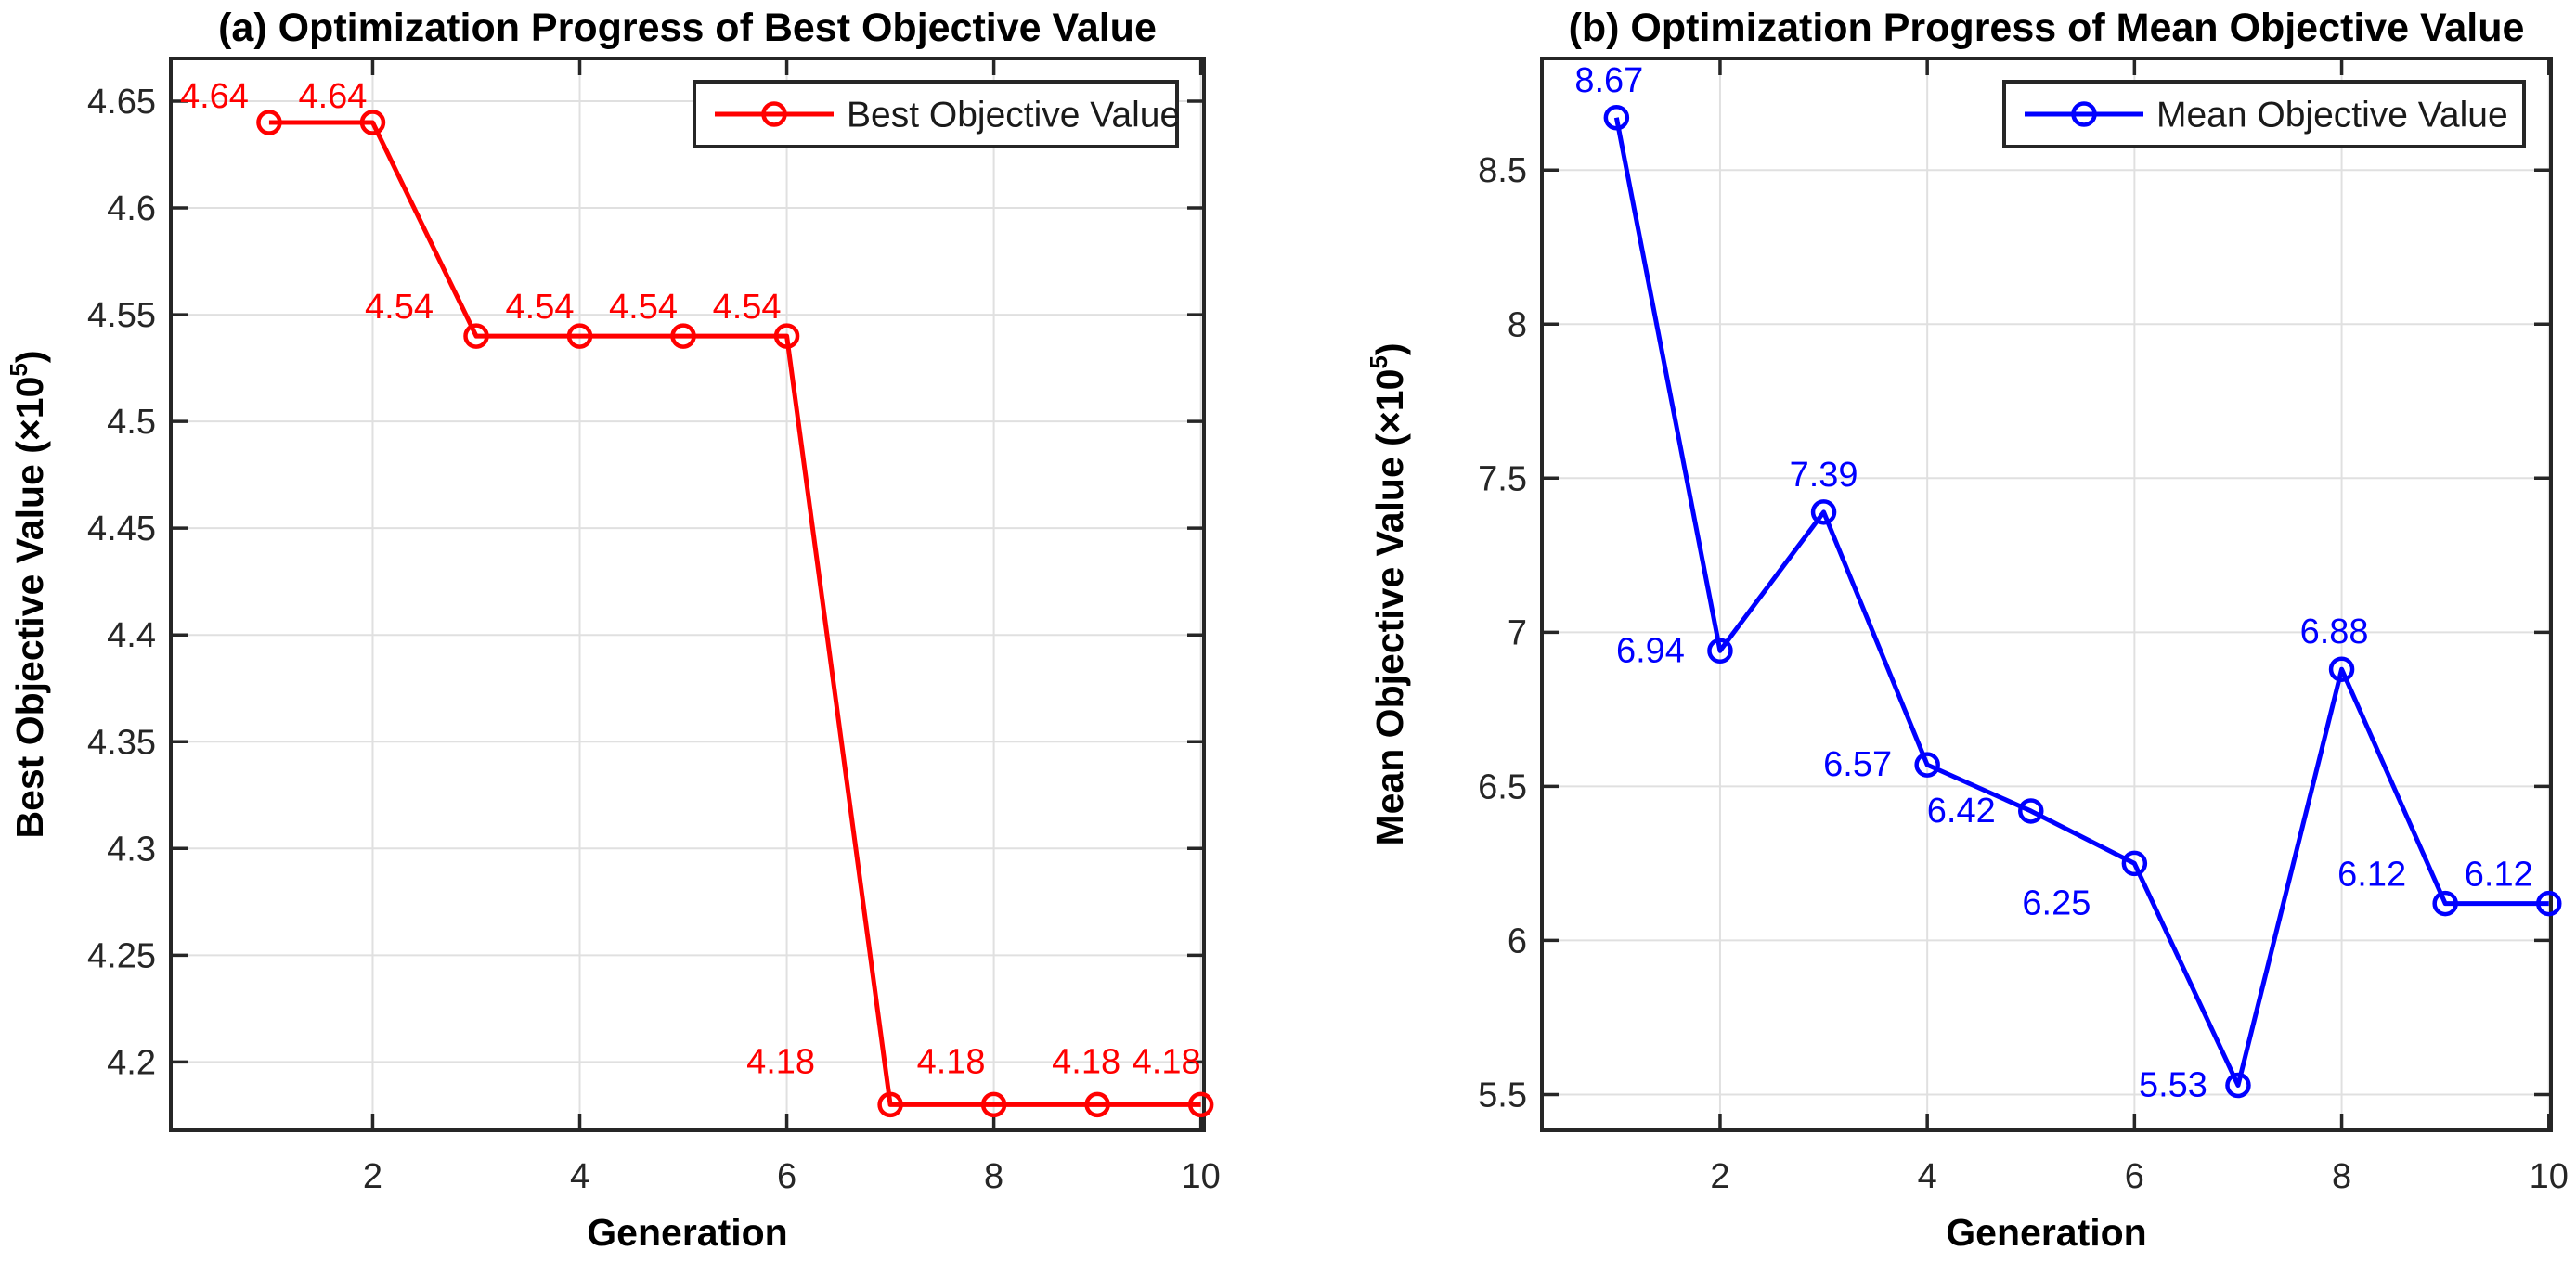  What do you see at coordinates (1013, 116) in the screenshot?
I see `legend-label: Best Objective Value` at bounding box center [1013, 116].